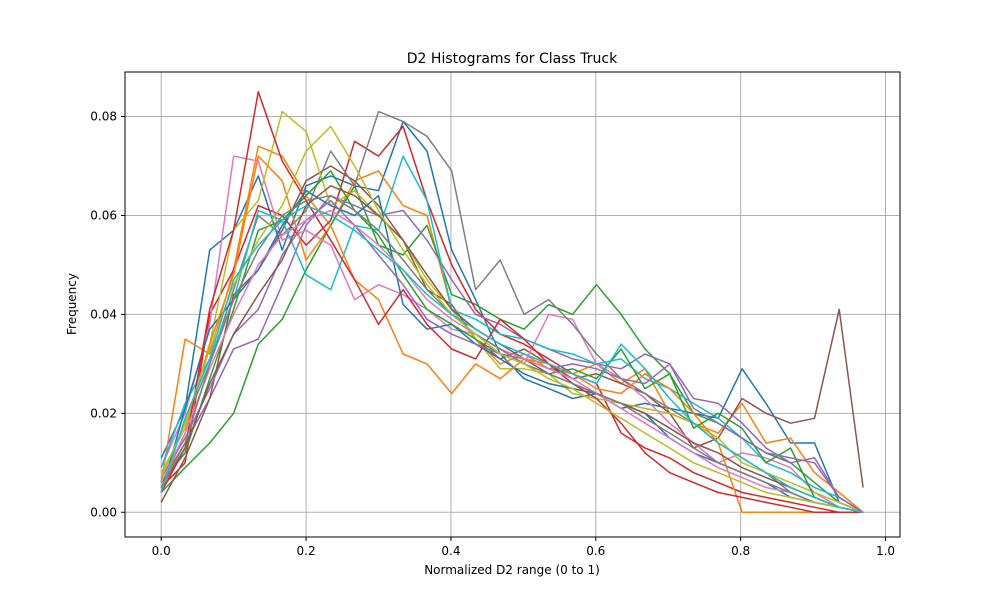 This screenshot has width=1000, height=600. What do you see at coordinates (523, 547) in the screenshot?
I see `x-axis: 0.0 0.2 0.4 0.6 0.8 1.0` at bounding box center [523, 547].